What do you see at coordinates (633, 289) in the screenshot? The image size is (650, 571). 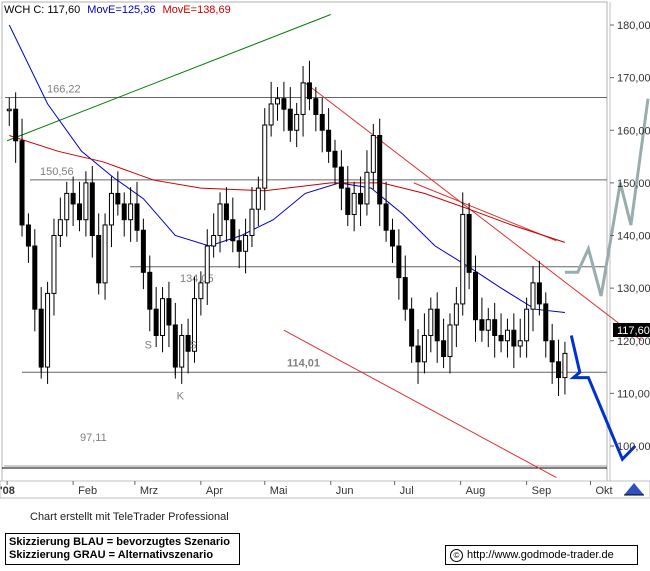 I see `y-tick-label: 130,00` at bounding box center [633, 289].